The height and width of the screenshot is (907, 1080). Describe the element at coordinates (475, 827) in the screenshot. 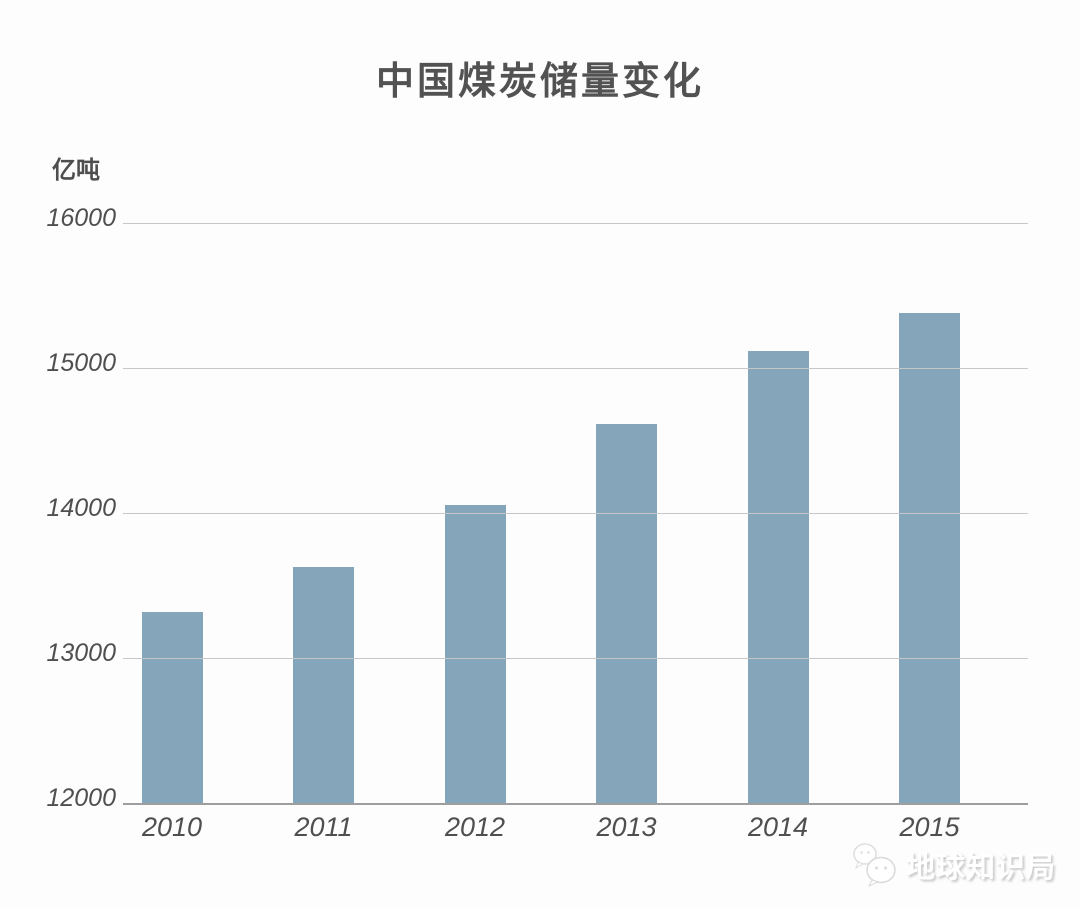

I see `x-tick-label-2012: 2012` at that location.